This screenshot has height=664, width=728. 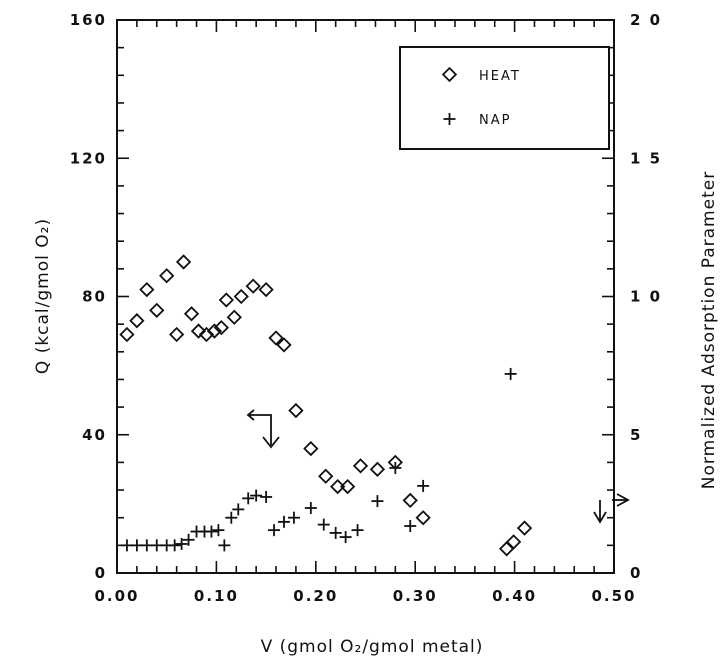 I want to click on x-tick-label: 0.30, so click(x=415, y=596).